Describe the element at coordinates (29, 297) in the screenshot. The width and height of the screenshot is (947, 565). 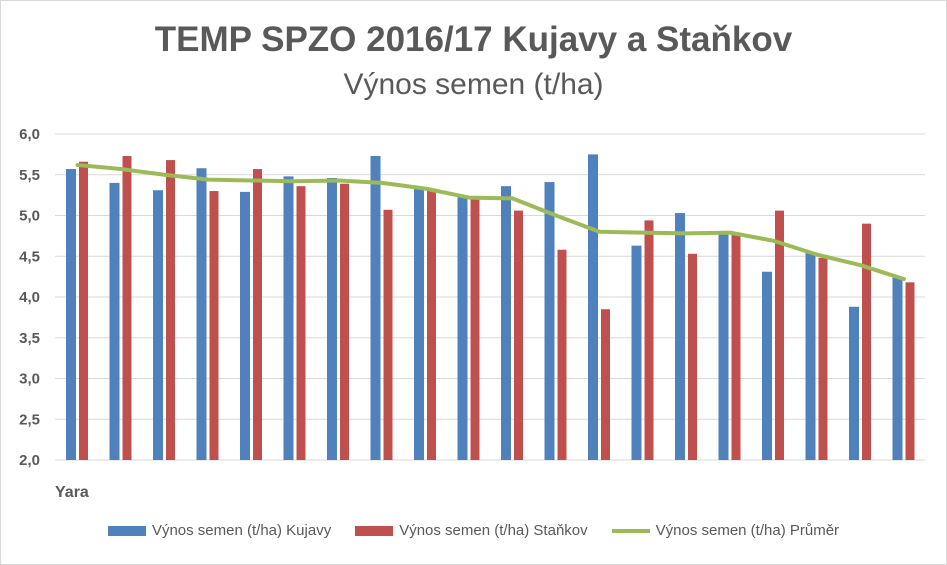
I see `y-tick-label: 4,0` at that location.